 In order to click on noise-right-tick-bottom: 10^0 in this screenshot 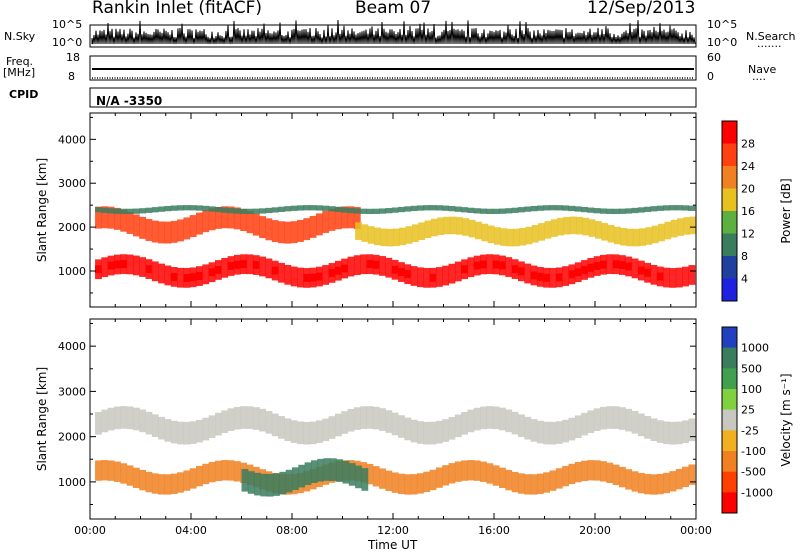, I will do `click(722, 42)`.